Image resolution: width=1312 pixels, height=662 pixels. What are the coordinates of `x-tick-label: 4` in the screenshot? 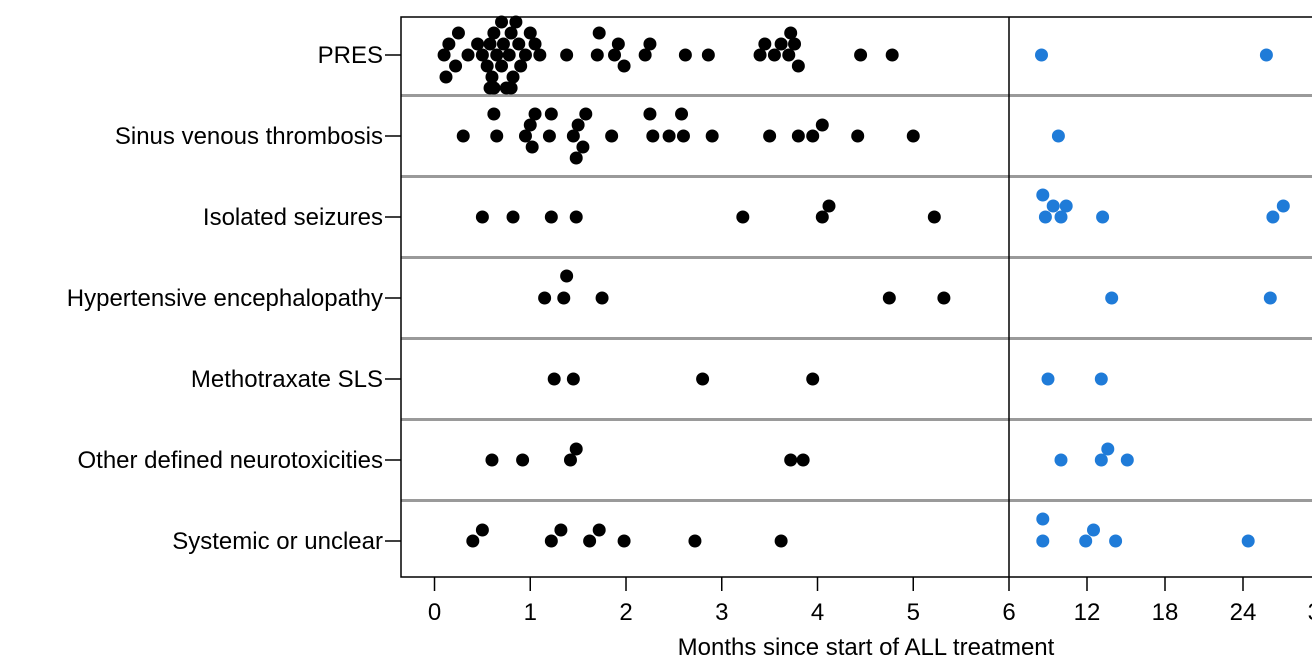 It's located at (817, 612).